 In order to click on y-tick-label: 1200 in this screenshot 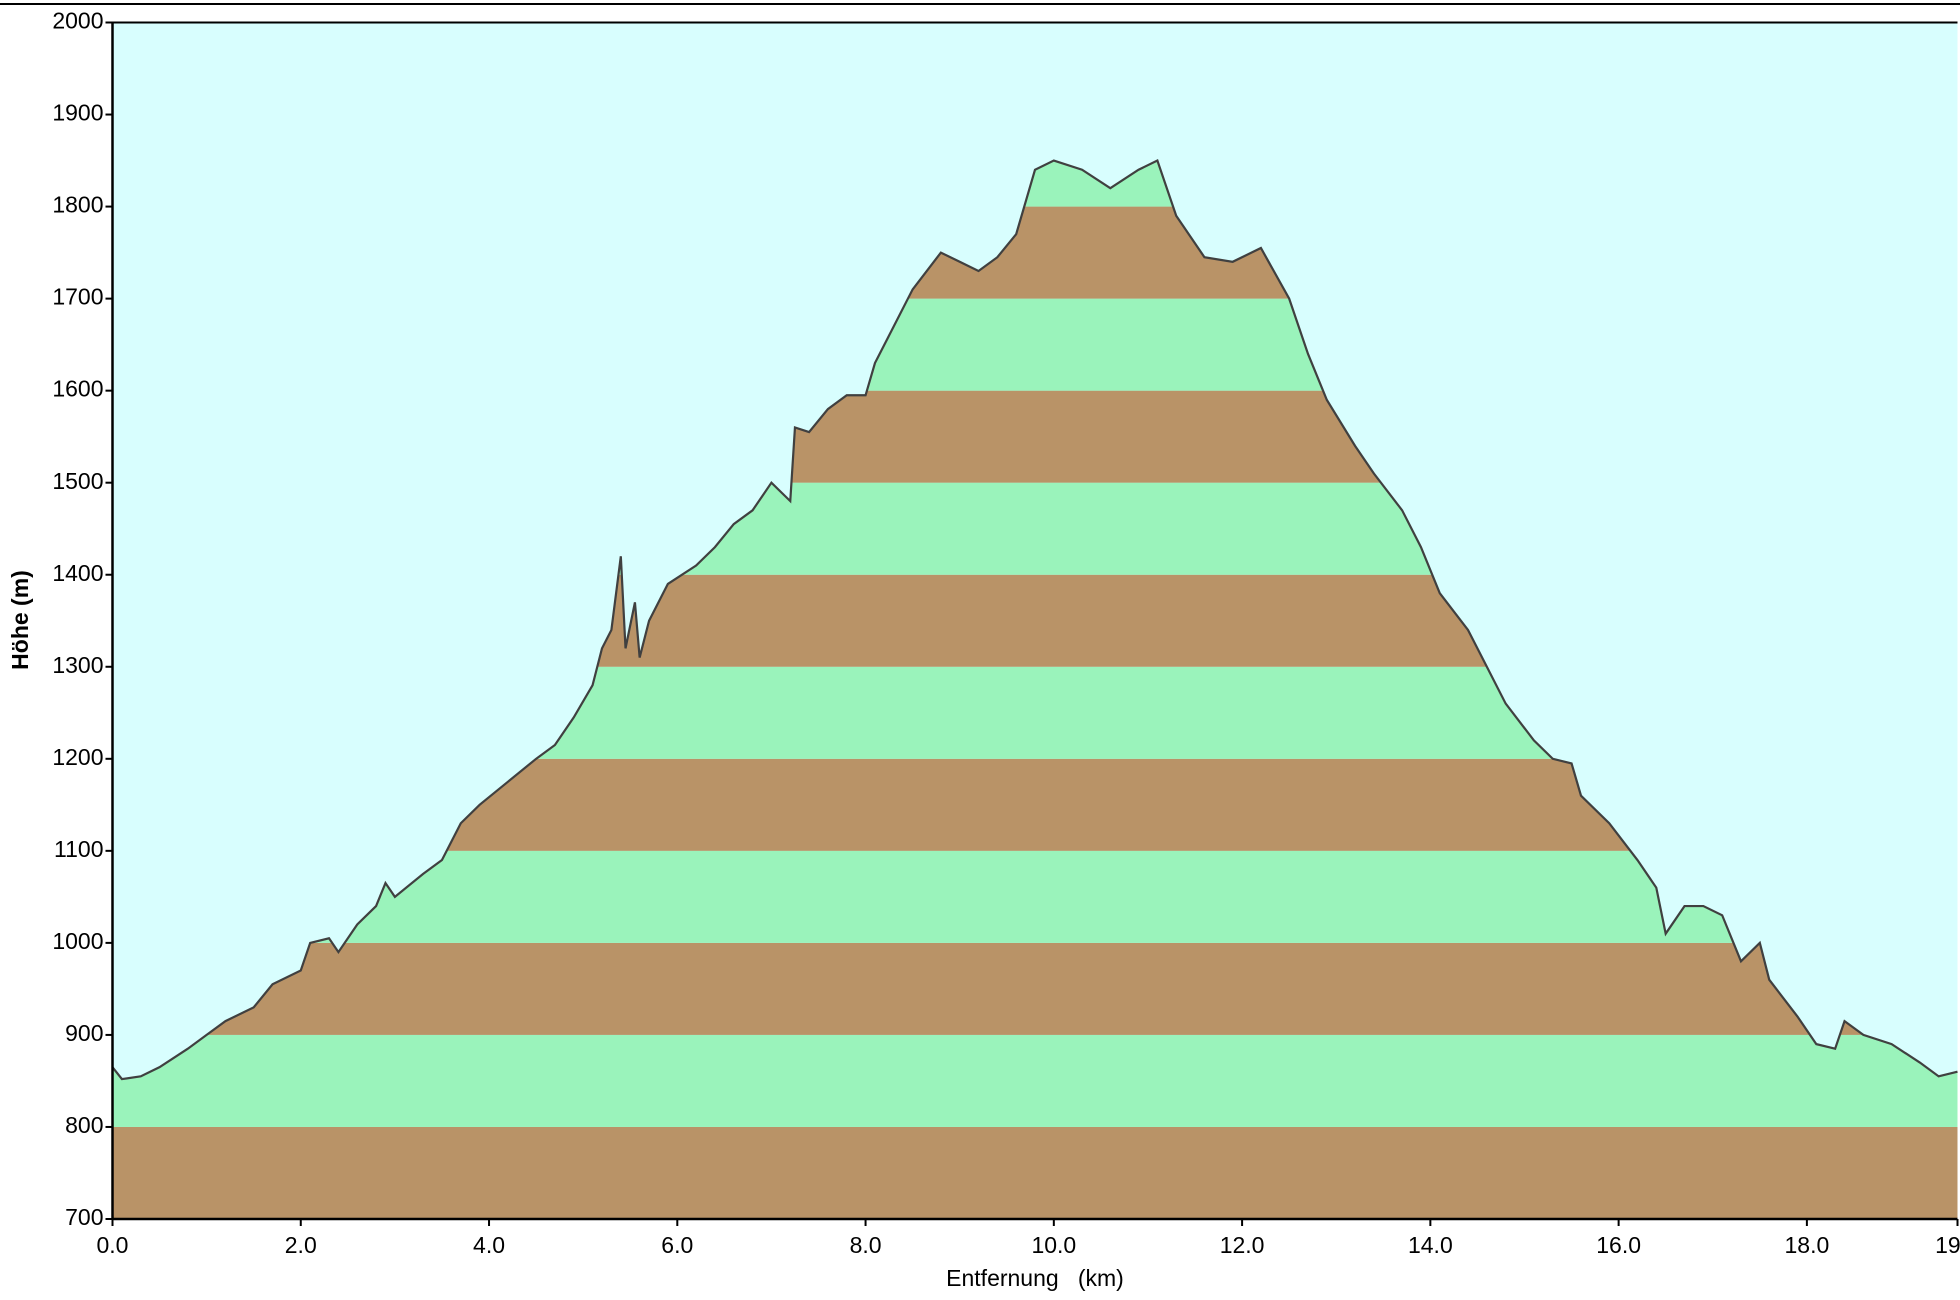, I will do `click(77, 757)`.